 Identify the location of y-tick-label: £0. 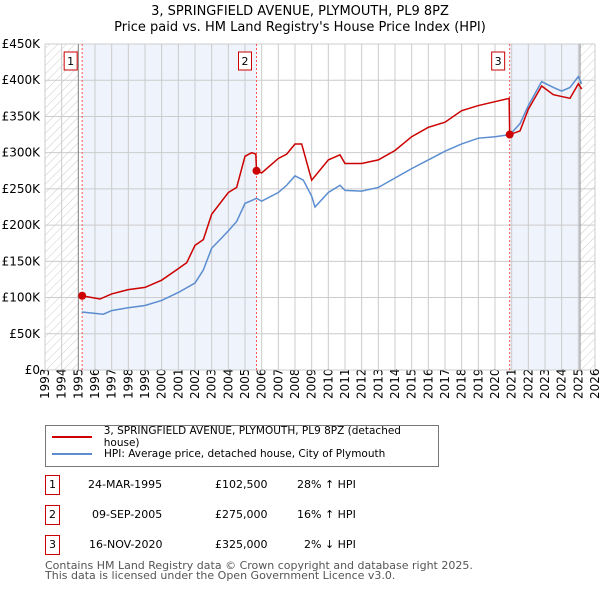
(32, 370).